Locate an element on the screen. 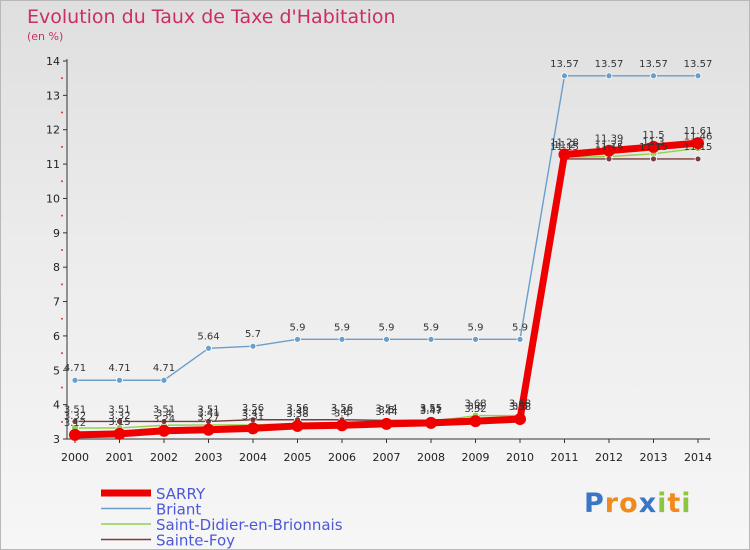 The width and height of the screenshot is (750, 550). data-label-sarry: 3.47 is located at coordinates (431, 411).